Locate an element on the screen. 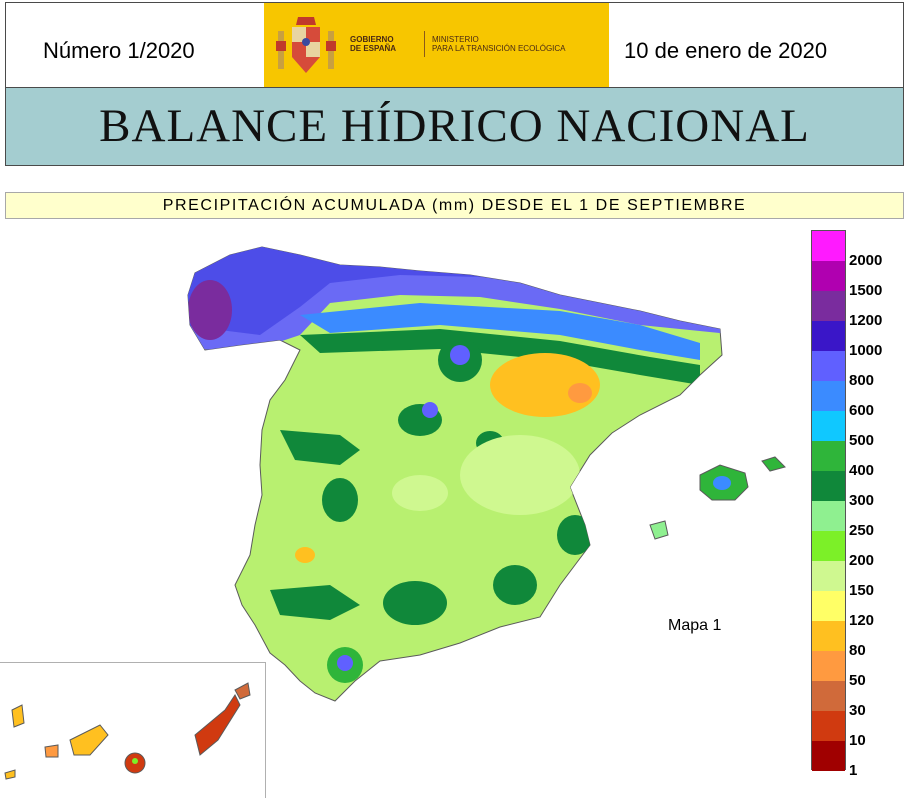  legend-label-200: 200 is located at coordinates (862, 560).